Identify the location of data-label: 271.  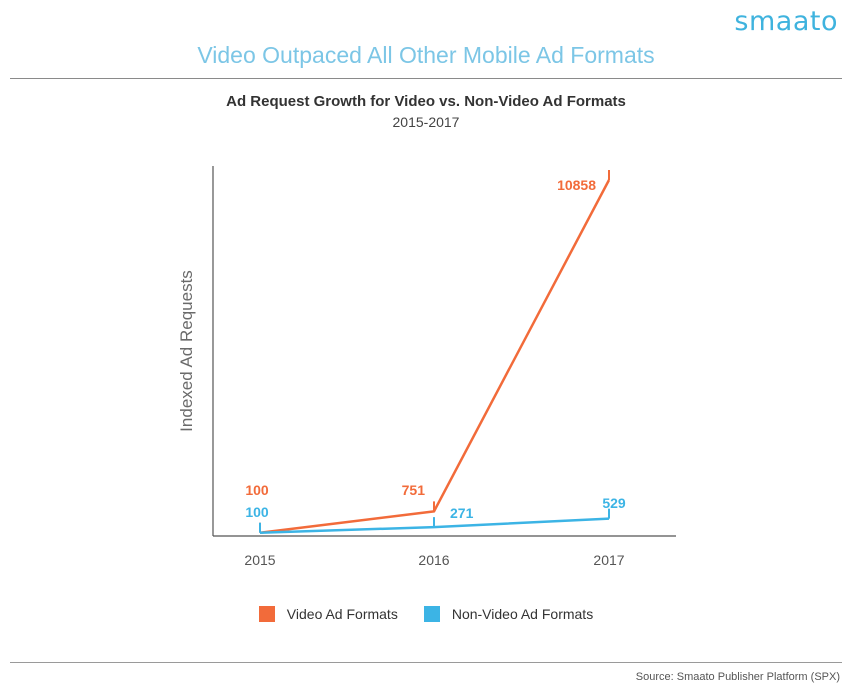
(462, 513).